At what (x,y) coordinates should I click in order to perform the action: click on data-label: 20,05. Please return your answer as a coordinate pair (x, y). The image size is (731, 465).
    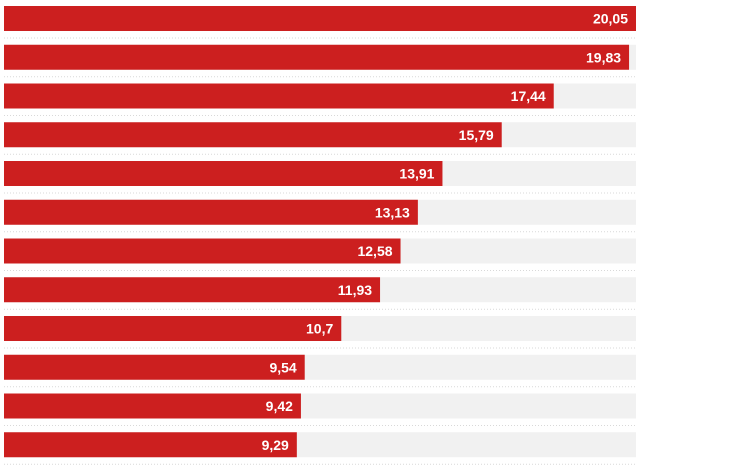
    Looking at the image, I should click on (610, 19).